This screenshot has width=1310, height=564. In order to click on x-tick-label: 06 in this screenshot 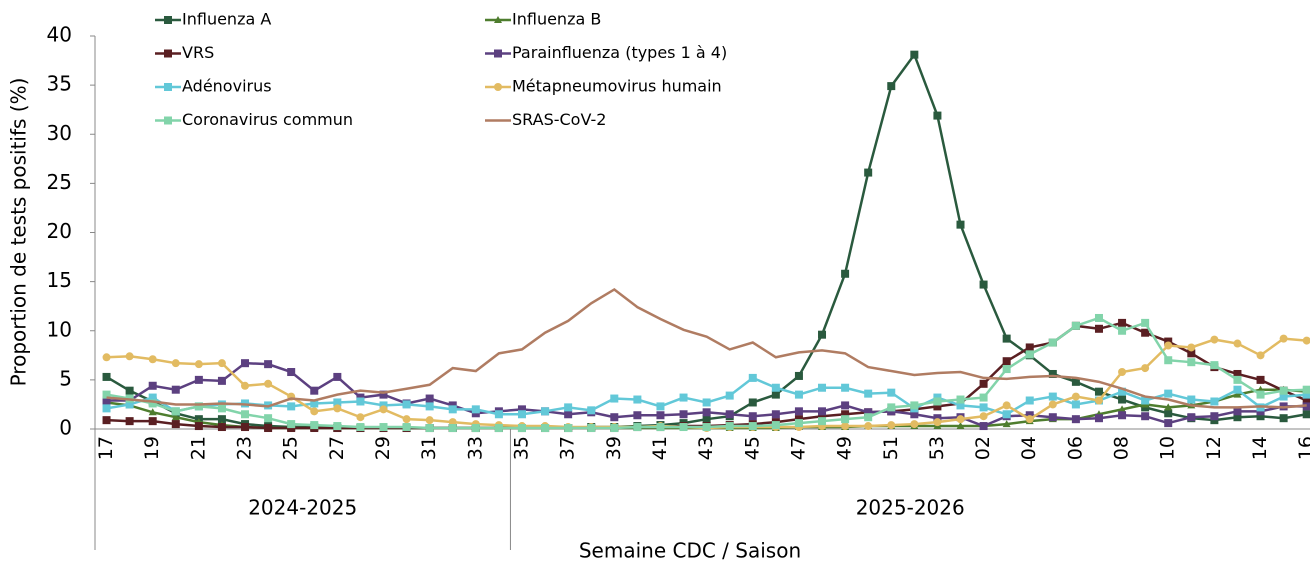, I will do `click(1075, 448)`.